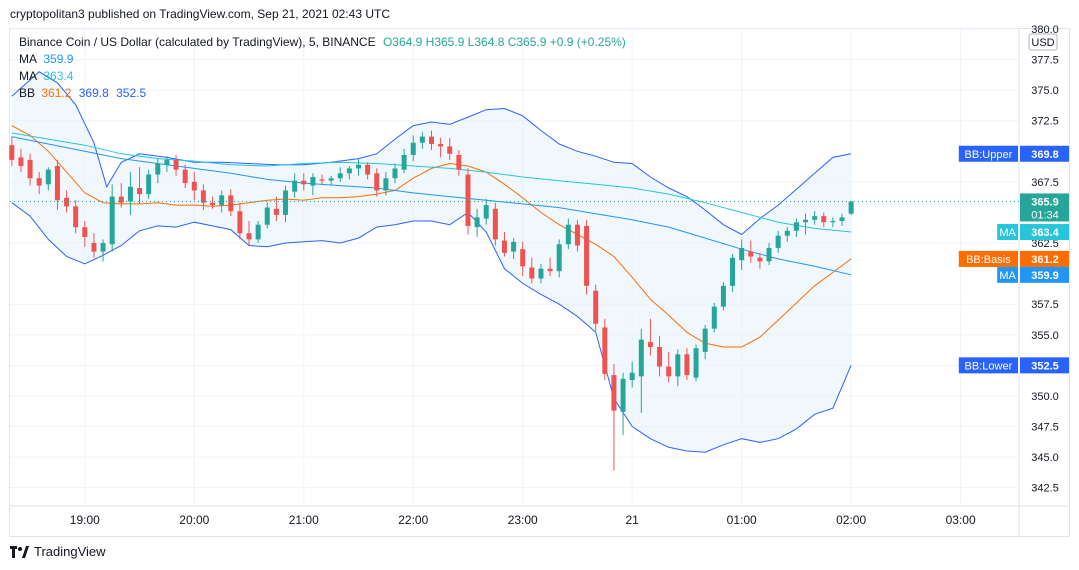 Image resolution: width=1079 pixels, height=570 pixels. What do you see at coordinates (58, 59) in the screenshot?
I see `ma1-value: 359.9` at bounding box center [58, 59].